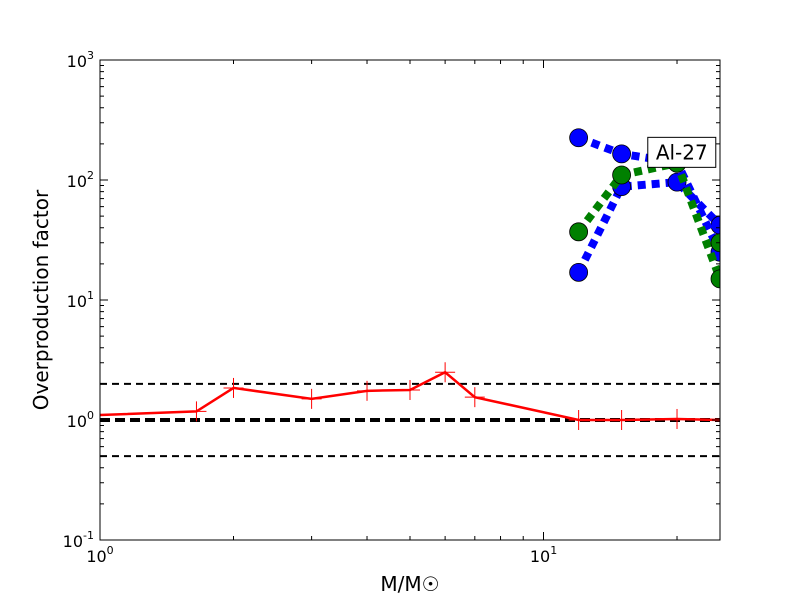 This screenshot has width=800, height=600. I want to click on x-tick-label-0: 10⁰, so click(99, 555).